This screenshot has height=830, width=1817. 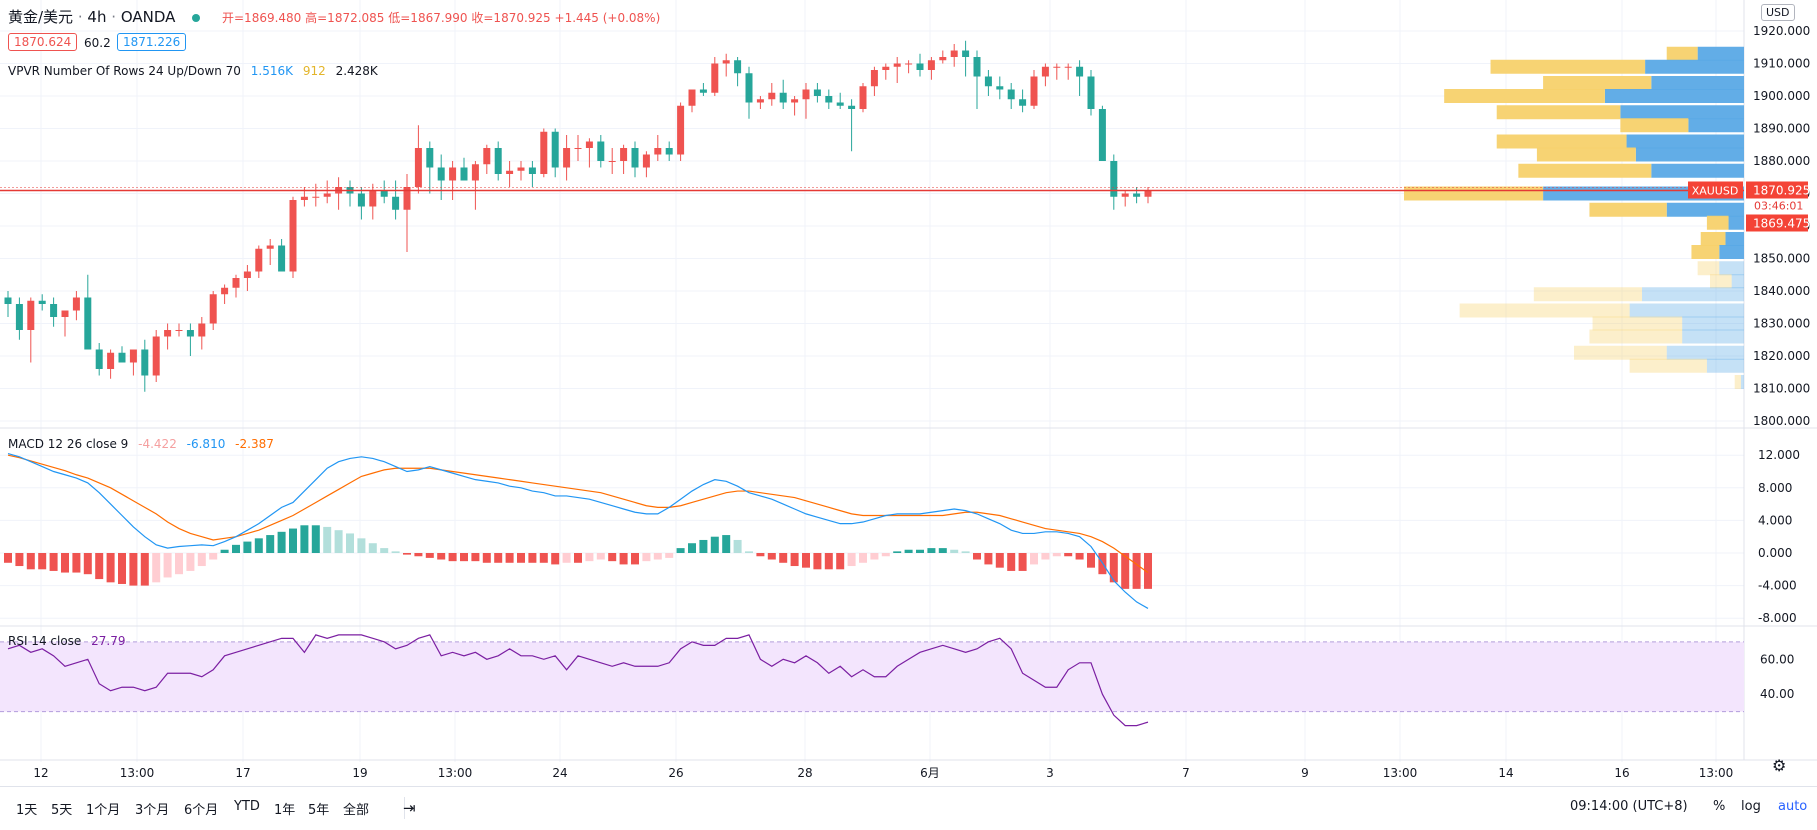 I want to click on price-tick: 1840.000, so click(x=1781, y=291).